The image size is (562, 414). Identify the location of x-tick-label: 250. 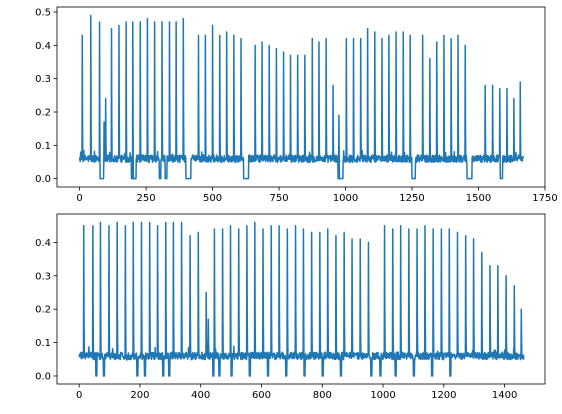
(146, 198).